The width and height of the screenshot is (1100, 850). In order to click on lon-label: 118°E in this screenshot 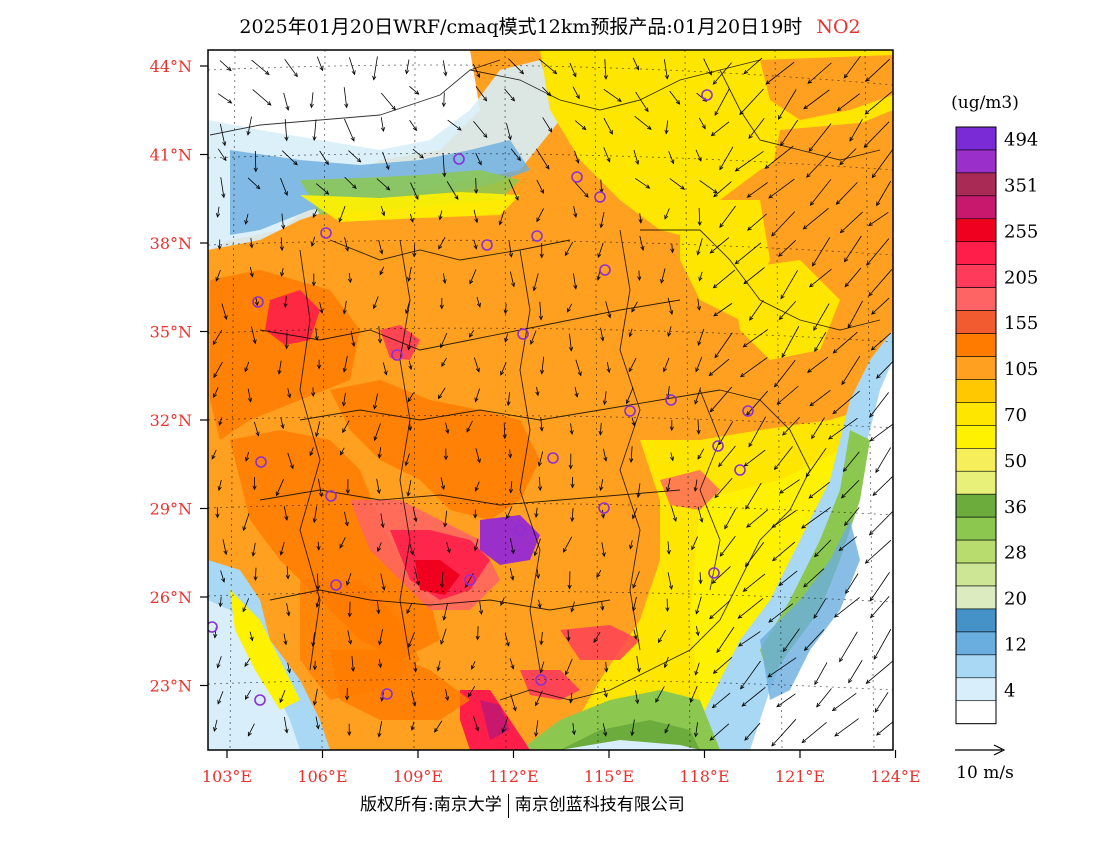, I will do `click(704, 776)`.